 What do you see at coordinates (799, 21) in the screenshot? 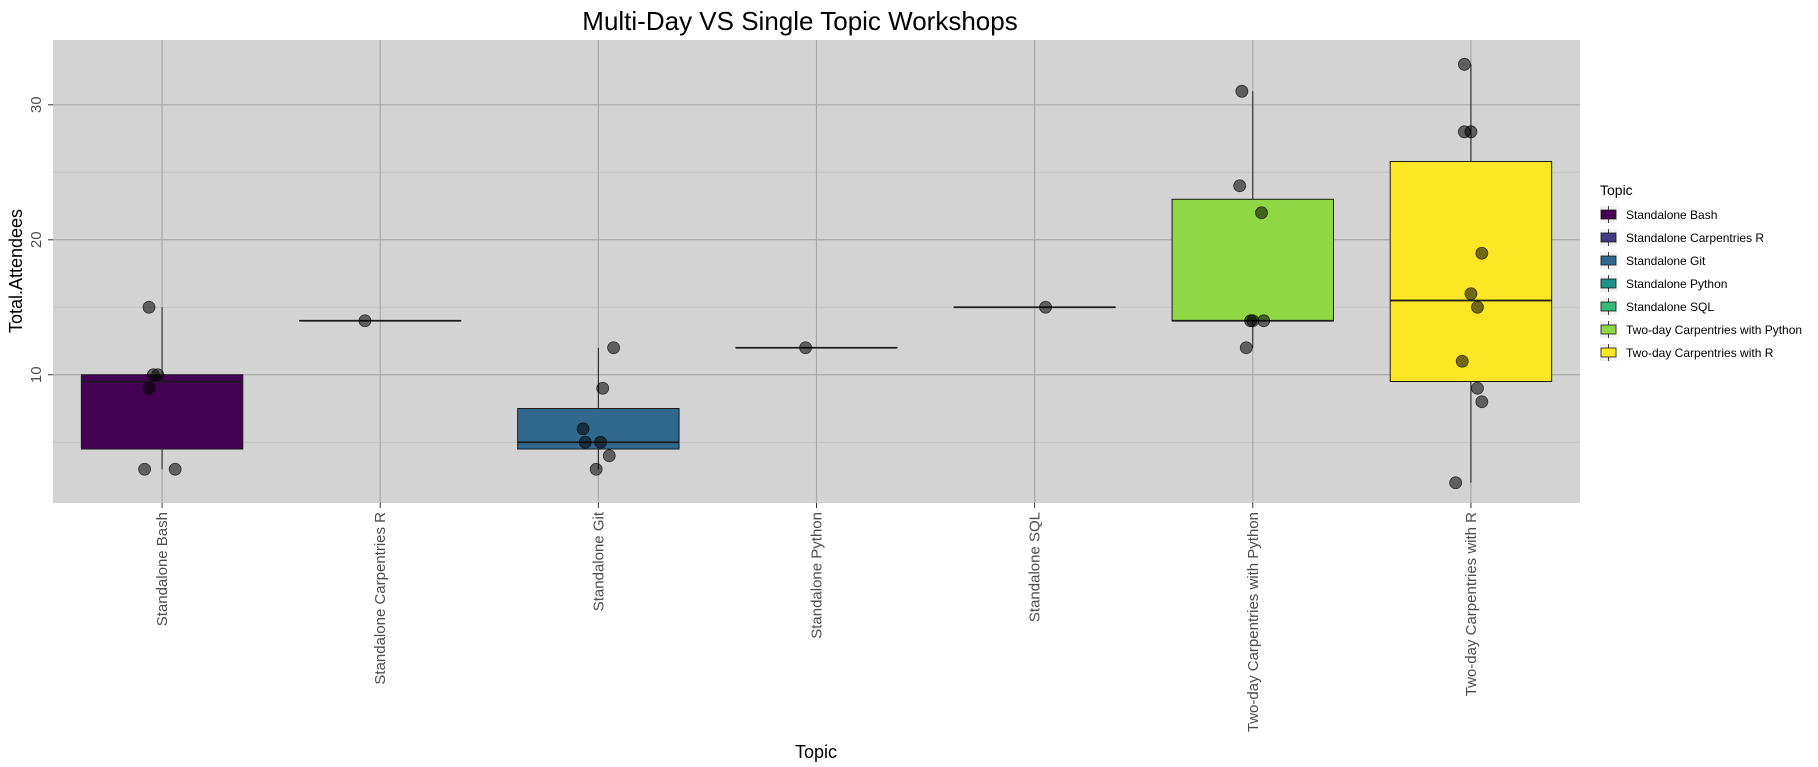
I see `chart-title: Multi-Day VS Single Topic Workshops` at bounding box center [799, 21].